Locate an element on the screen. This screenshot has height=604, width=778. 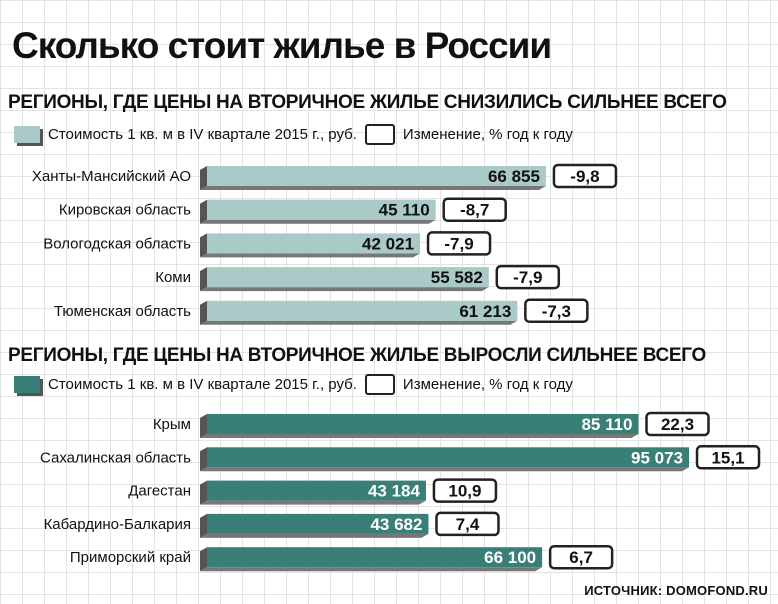
change-label: 15,1 is located at coordinates (727, 457).